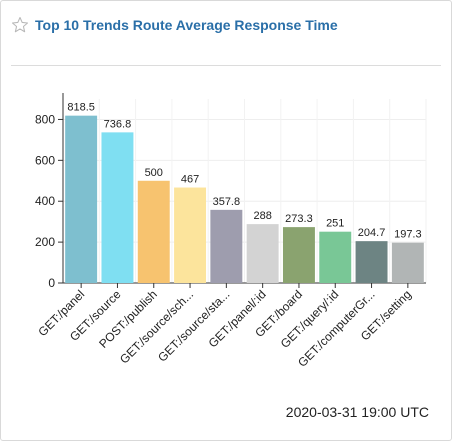 Image resolution: width=452 pixels, height=441 pixels. I want to click on y-tick-label: 400, so click(45, 201).